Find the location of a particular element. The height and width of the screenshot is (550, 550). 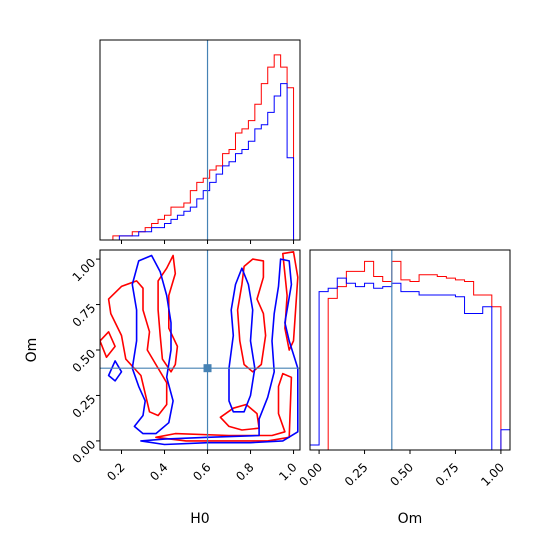

om-x-tick-label-1: 0.00 is located at coordinates (310, 474).